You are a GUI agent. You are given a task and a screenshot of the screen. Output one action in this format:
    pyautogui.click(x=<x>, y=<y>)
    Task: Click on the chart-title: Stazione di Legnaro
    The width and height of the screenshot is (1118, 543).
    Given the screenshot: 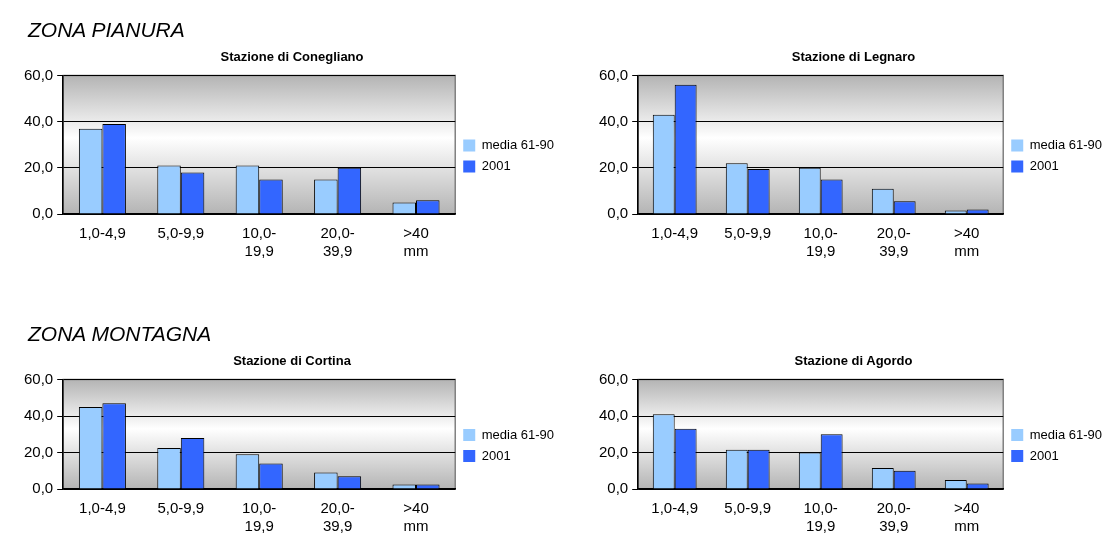 What is the action you would take?
    pyautogui.click(x=853, y=57)
    